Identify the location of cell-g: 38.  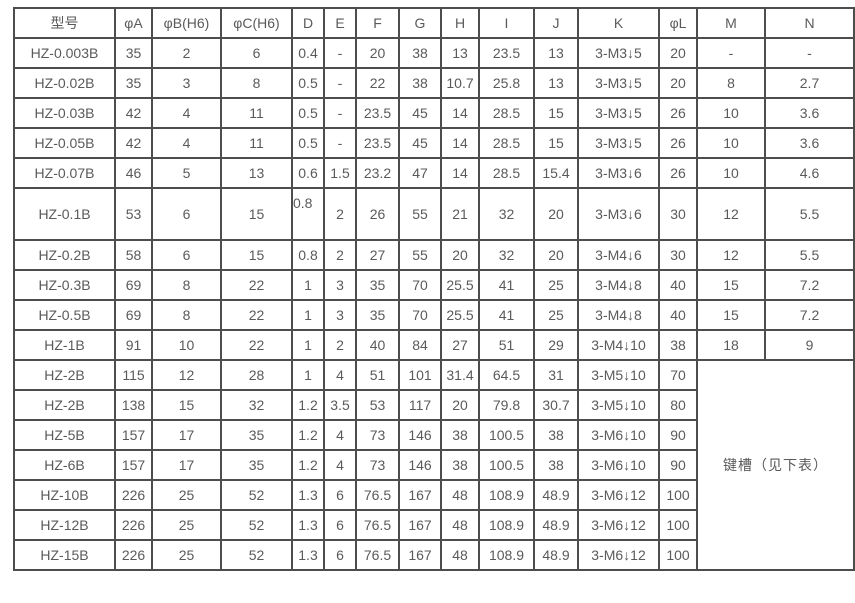
(420, 53).